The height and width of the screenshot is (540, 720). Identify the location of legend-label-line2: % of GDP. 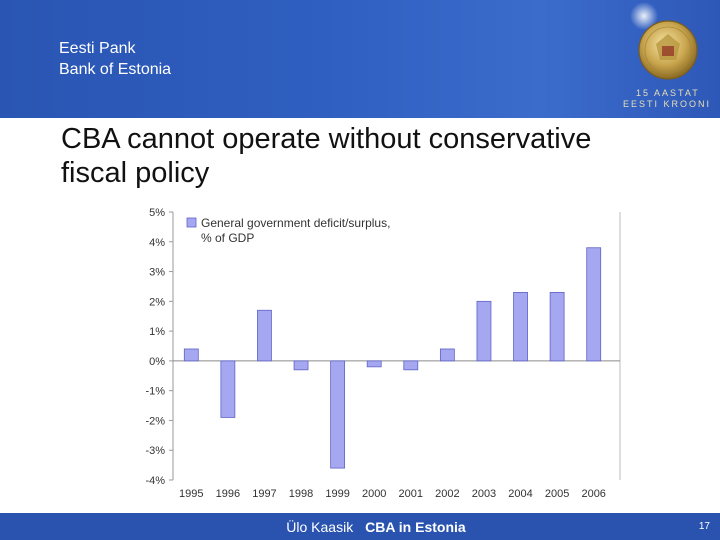
(227, 238).